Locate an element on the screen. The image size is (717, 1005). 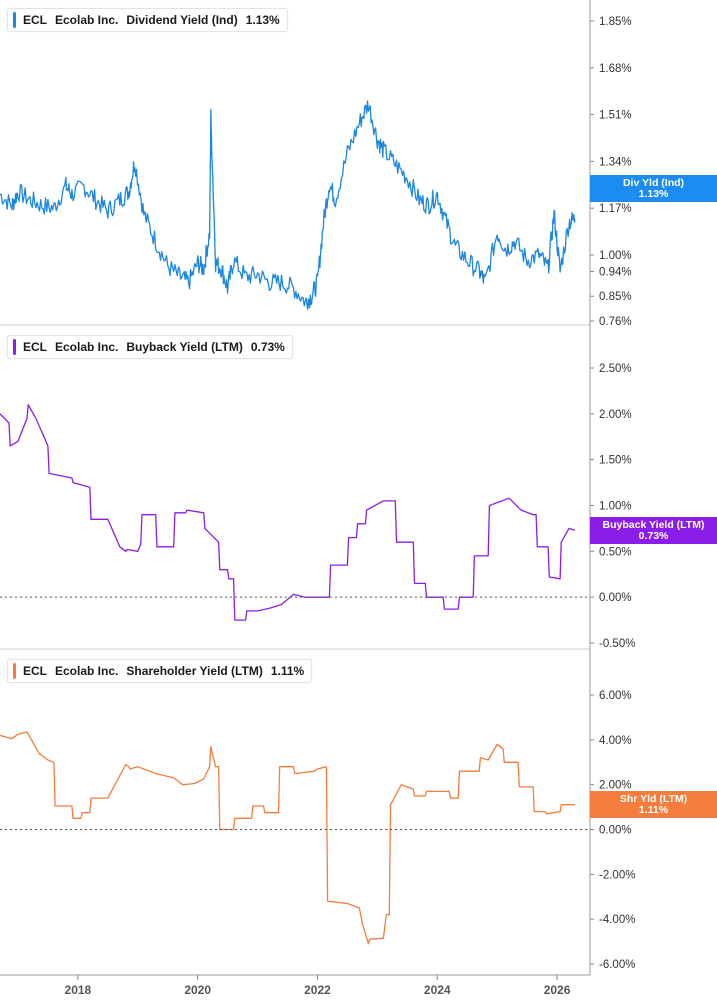
y-tick-label: -0.50% is located at coordinates (617, 644).